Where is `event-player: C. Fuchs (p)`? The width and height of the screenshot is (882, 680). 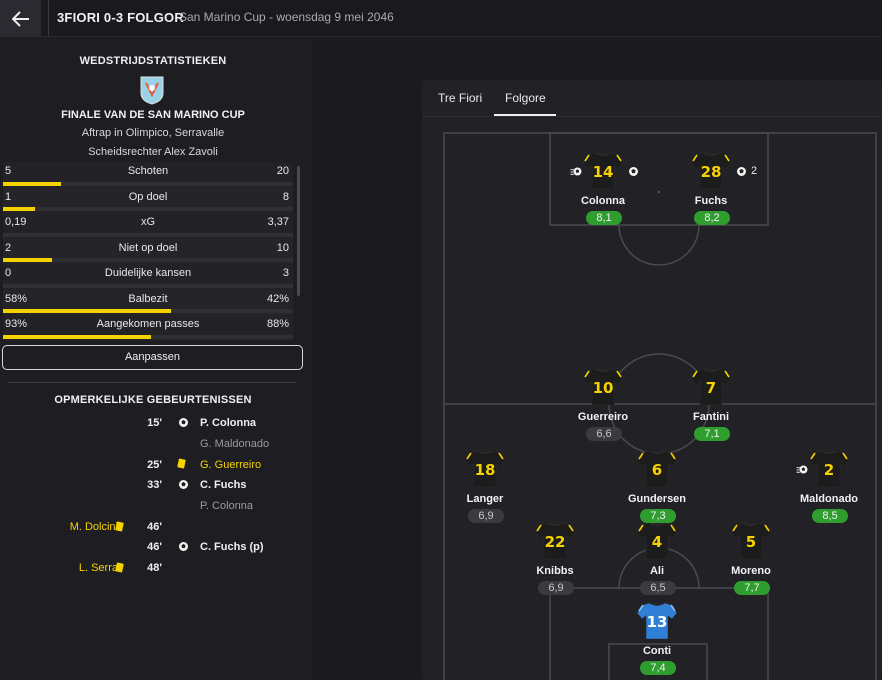 event-player: C. Fuchs (p) is located at coordinates (232, 547).